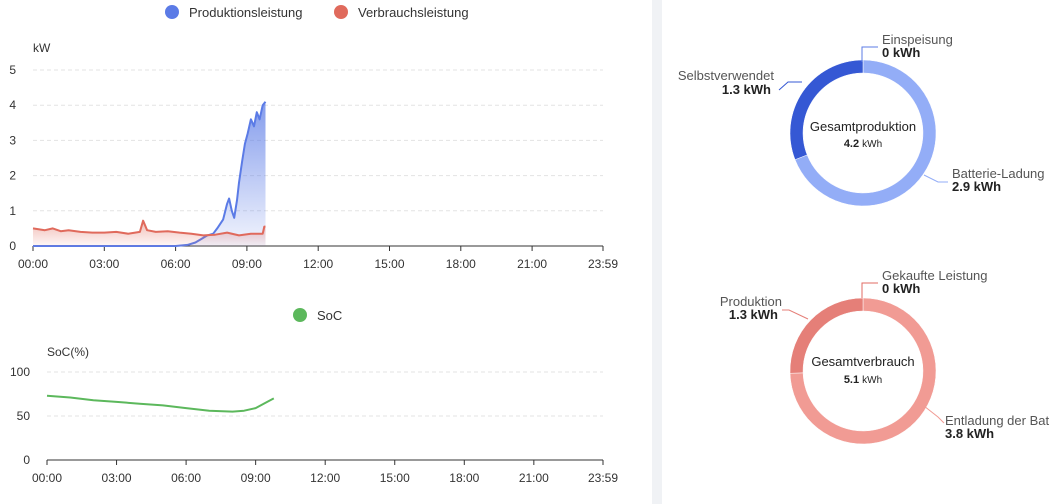  What do you see at coordinates (329, 315) in the screenshot?
I see `legend-label-soc: SoC` at bounding box center [329, 315].